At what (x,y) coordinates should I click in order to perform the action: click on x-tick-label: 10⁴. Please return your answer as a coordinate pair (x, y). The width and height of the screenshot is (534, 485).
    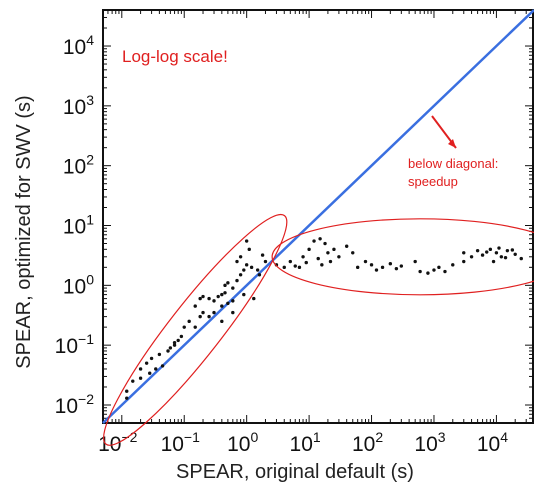
    Looking at the image, I should click on (492, 442).